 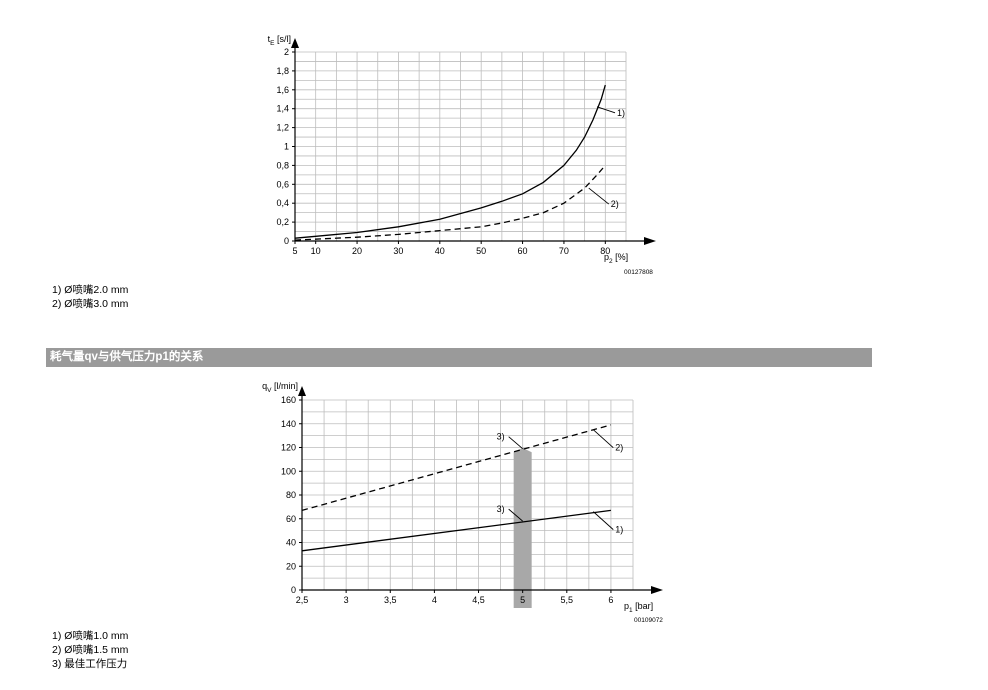 I want to click on y-tick-label: 0,6, so click(x=282, y=184).